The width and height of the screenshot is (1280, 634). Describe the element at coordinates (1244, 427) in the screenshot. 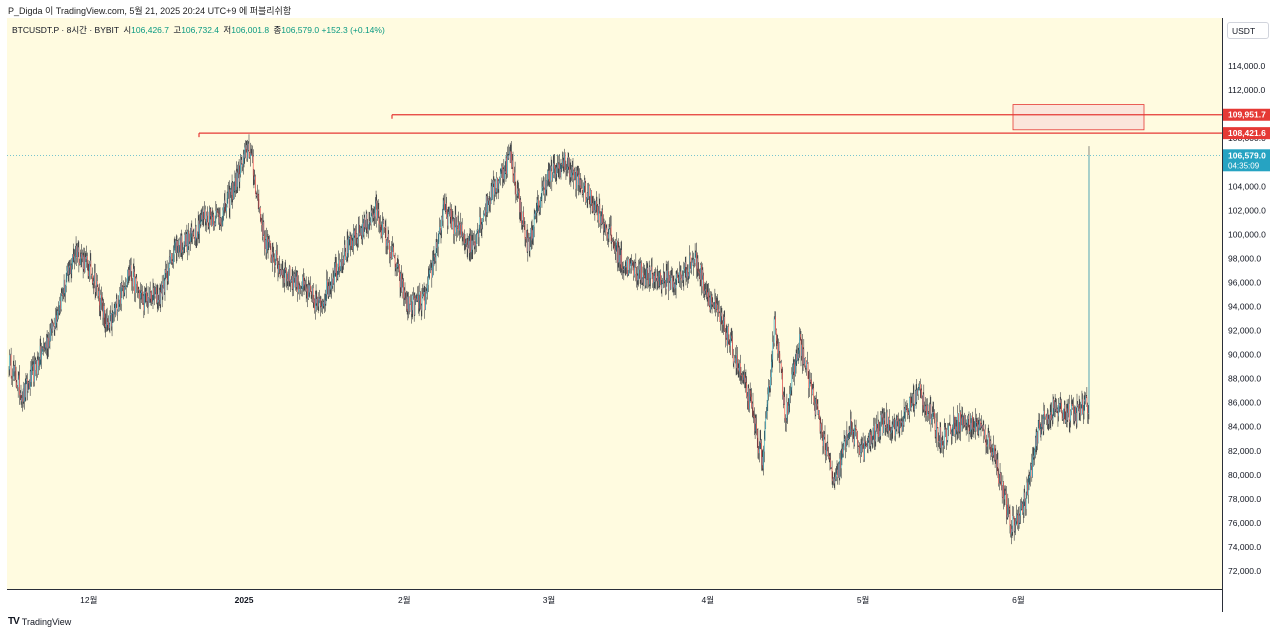

I see `y-tick-label: 84,000.0` at that location.